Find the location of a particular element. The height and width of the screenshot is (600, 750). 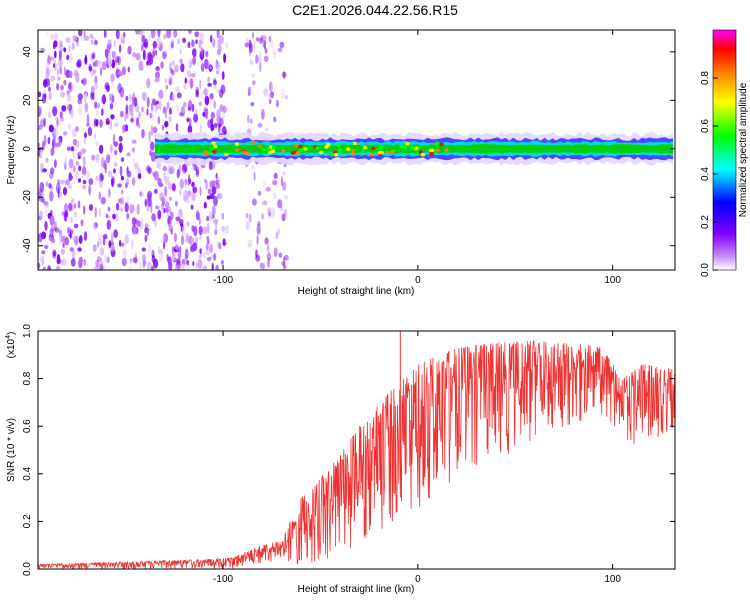

spectrogram-xtick-label: -100 is located at coordinates (223, 280).